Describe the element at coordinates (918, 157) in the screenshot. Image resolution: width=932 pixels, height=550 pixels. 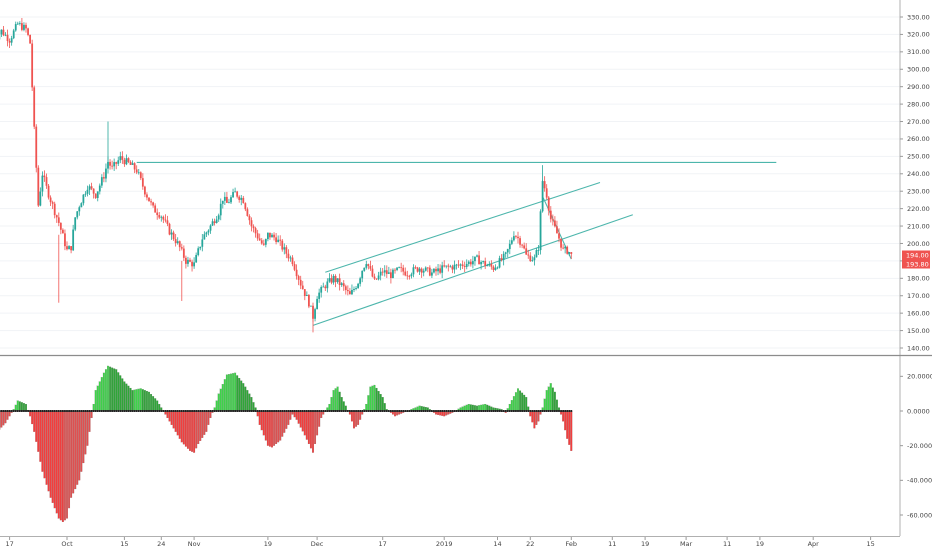
I see `price-tick-label: 250.00` at that location.